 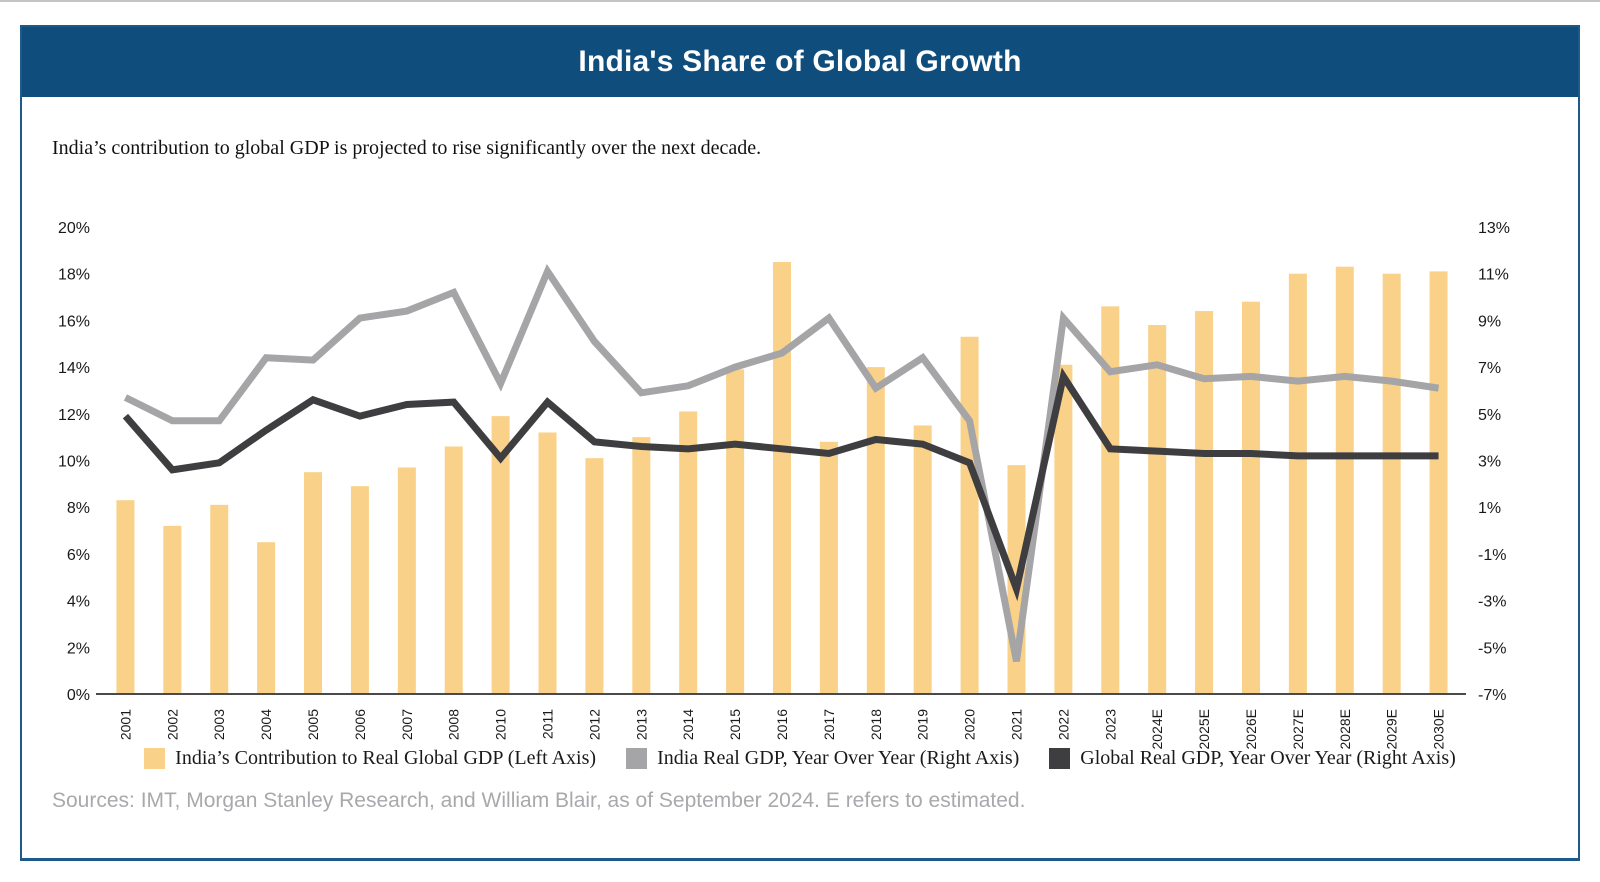 What do you see at coordinates (970, 724) in the screenshot?
I see `x-axis-label-2020: 2020` at bounding box center [970, 724].